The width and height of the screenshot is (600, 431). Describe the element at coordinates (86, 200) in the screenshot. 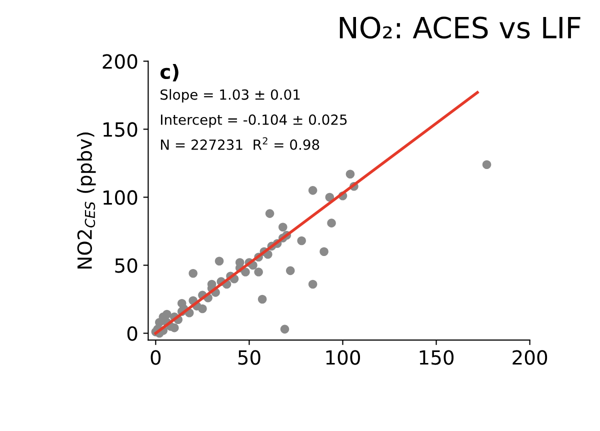

I see `y-axis-title: NO2$_{CES}$ (ppbv)` at that location.